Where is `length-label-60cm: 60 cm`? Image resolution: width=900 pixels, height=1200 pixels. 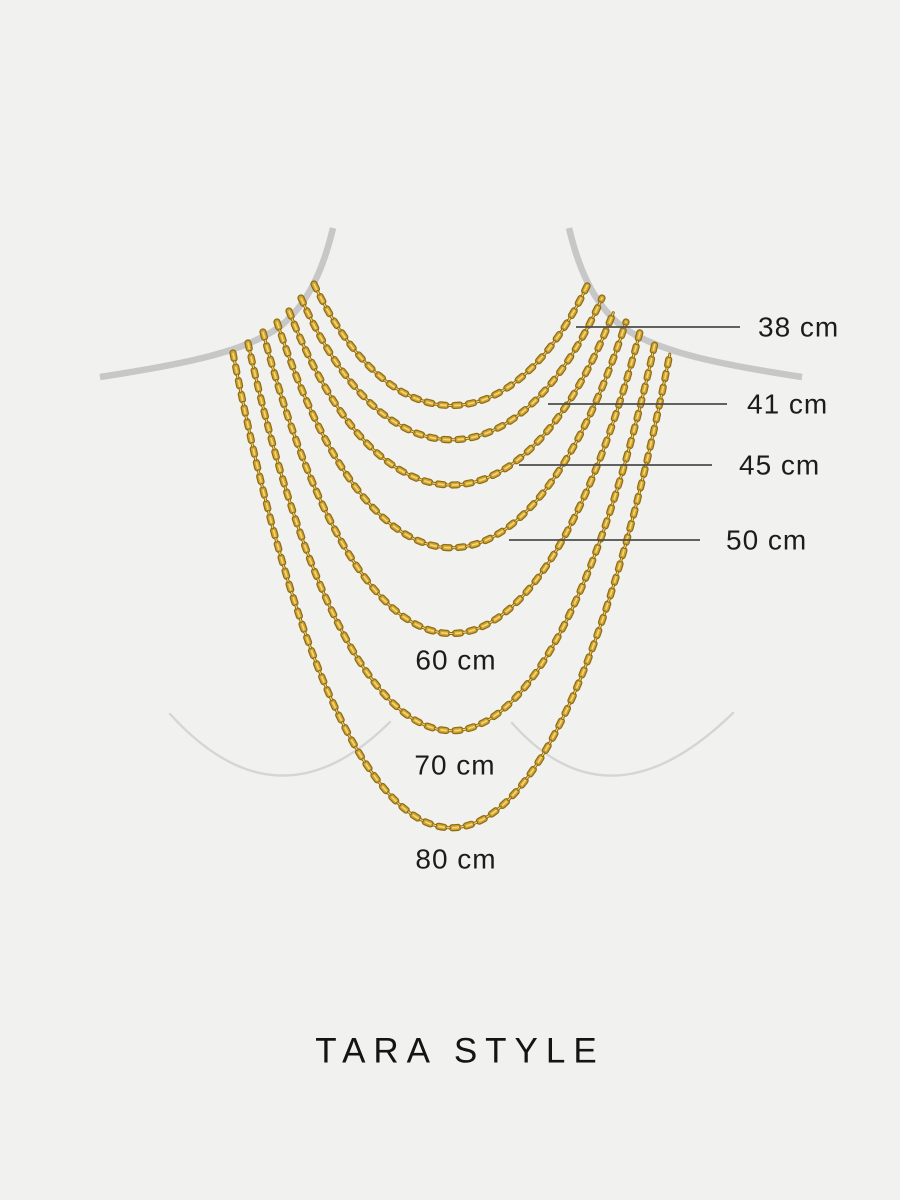
length-label-60cm: 60 cm is located at coordinates (455, 660).